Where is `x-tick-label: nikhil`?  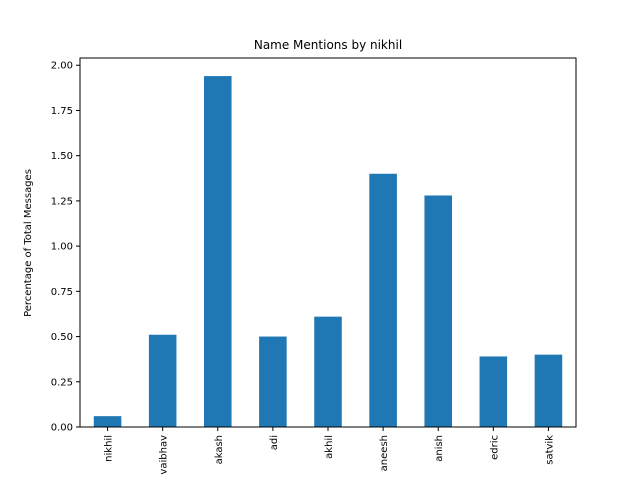
x-tick-label: nikhil is located at coordinates (109, 448).